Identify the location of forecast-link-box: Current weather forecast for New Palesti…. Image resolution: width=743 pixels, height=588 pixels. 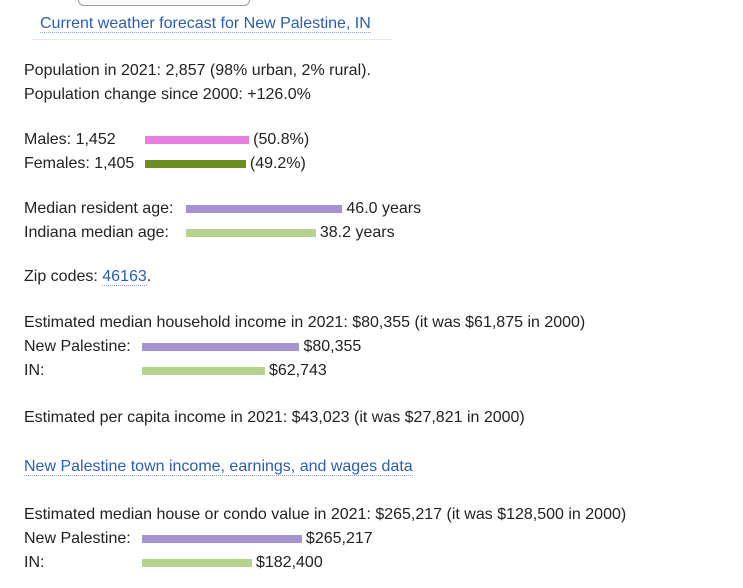
(212, 25).